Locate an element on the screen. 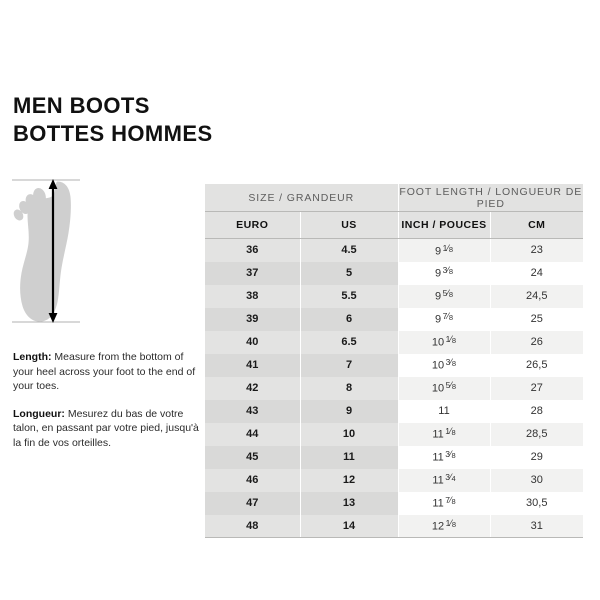 The height and width of the screenshot is (600, 600). foot-silhouette is located at coordinates (42, 251).